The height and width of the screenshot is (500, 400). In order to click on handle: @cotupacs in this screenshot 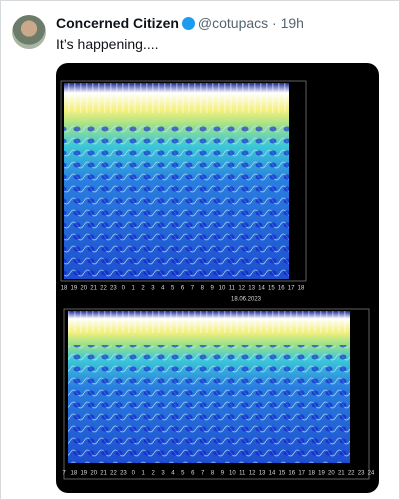, I will do `click(233, 23)`.